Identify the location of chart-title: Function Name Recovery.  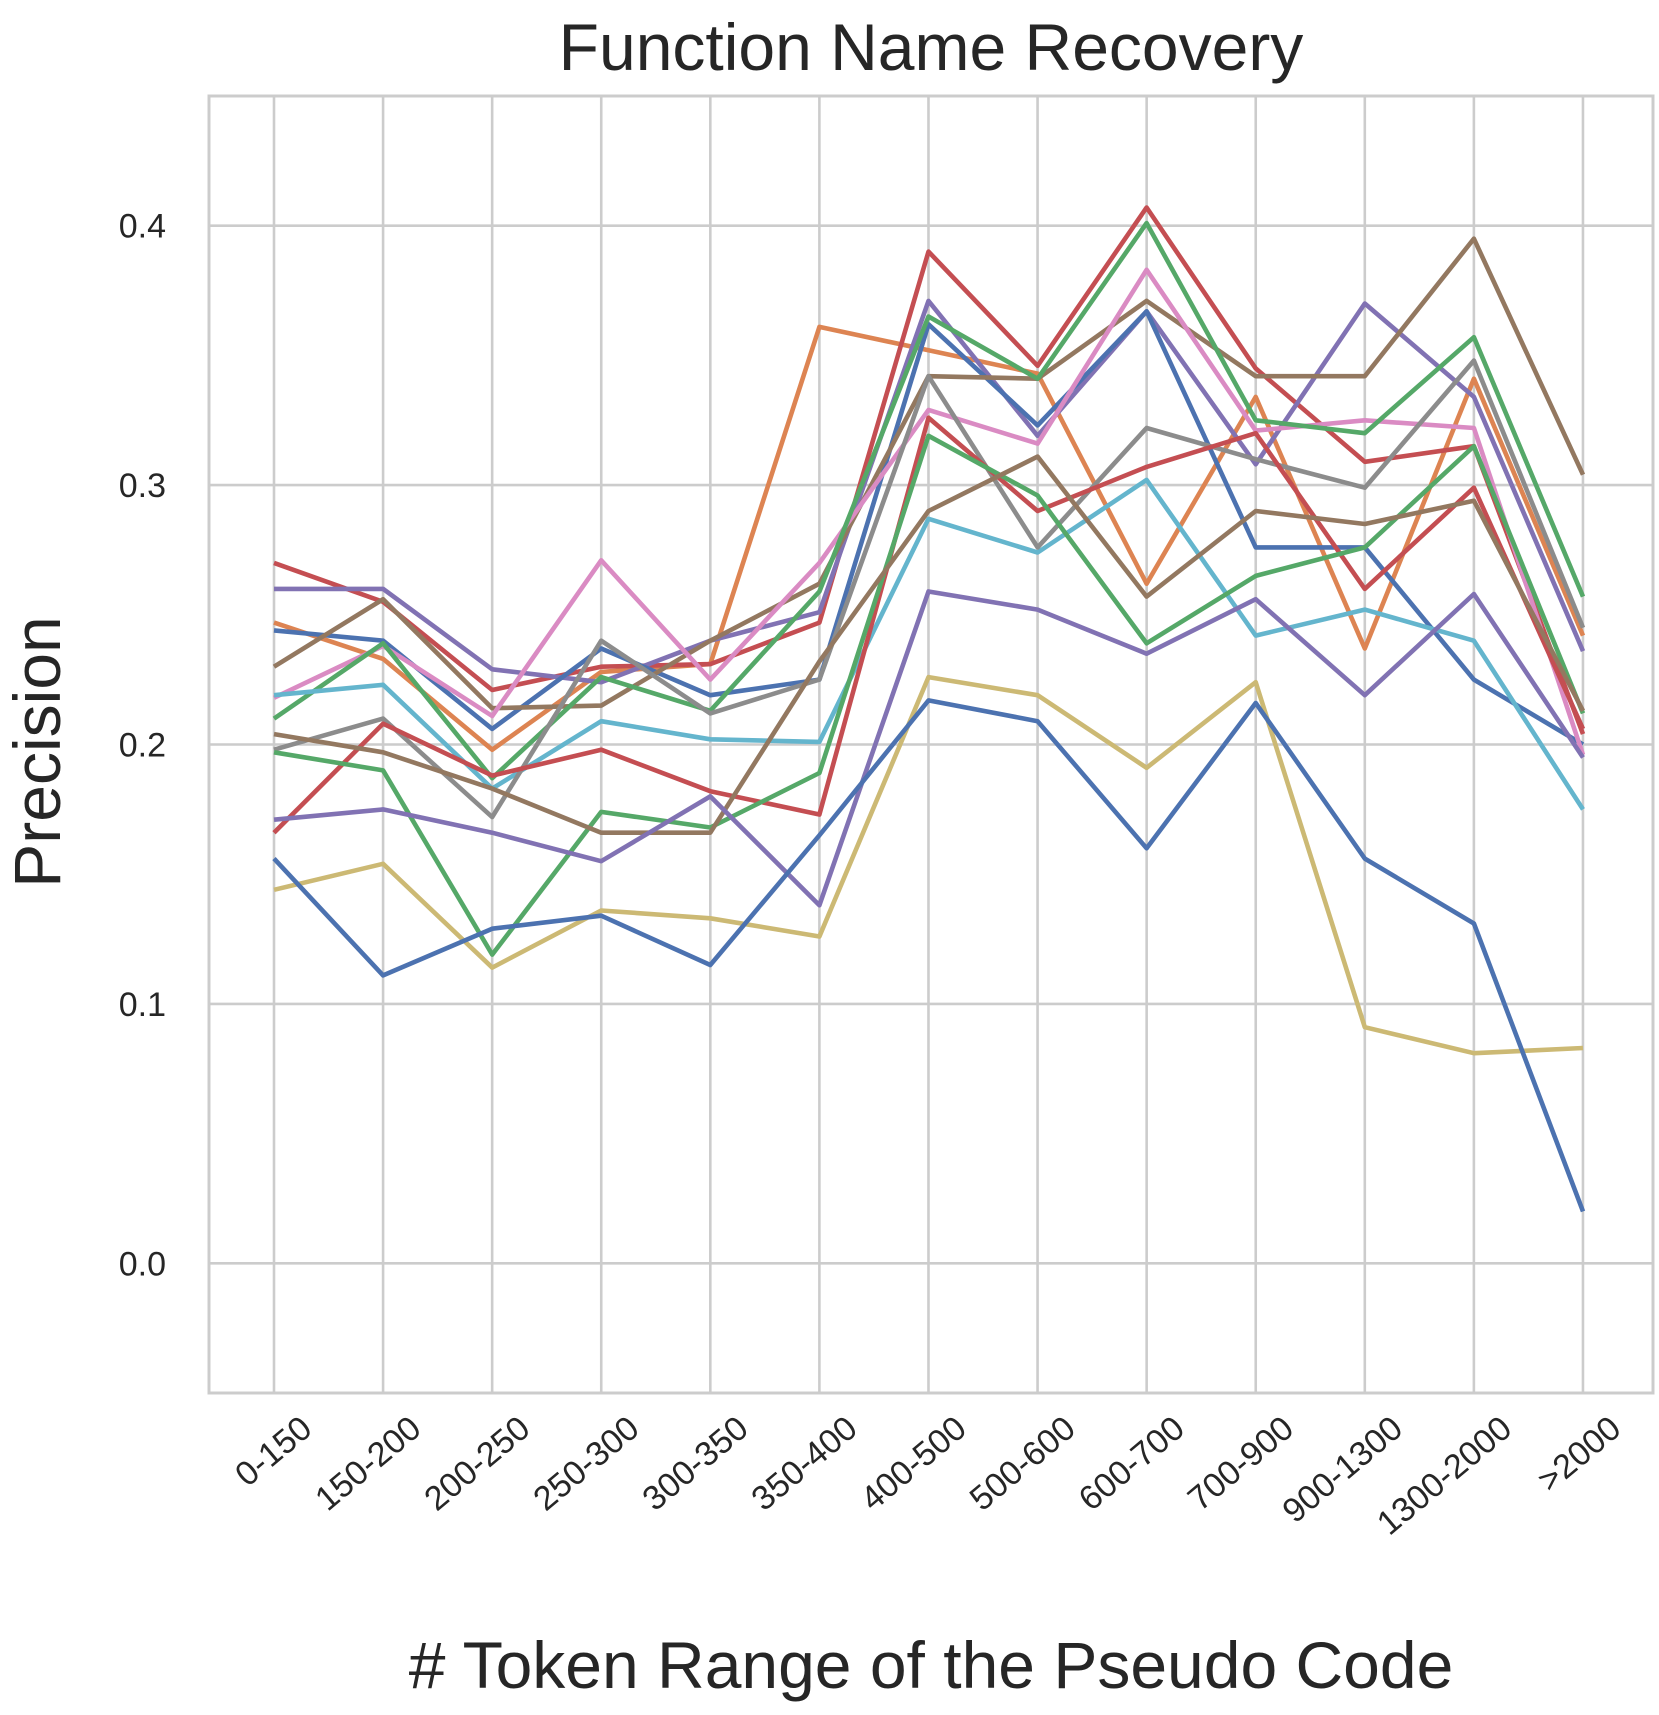
(931, 47).